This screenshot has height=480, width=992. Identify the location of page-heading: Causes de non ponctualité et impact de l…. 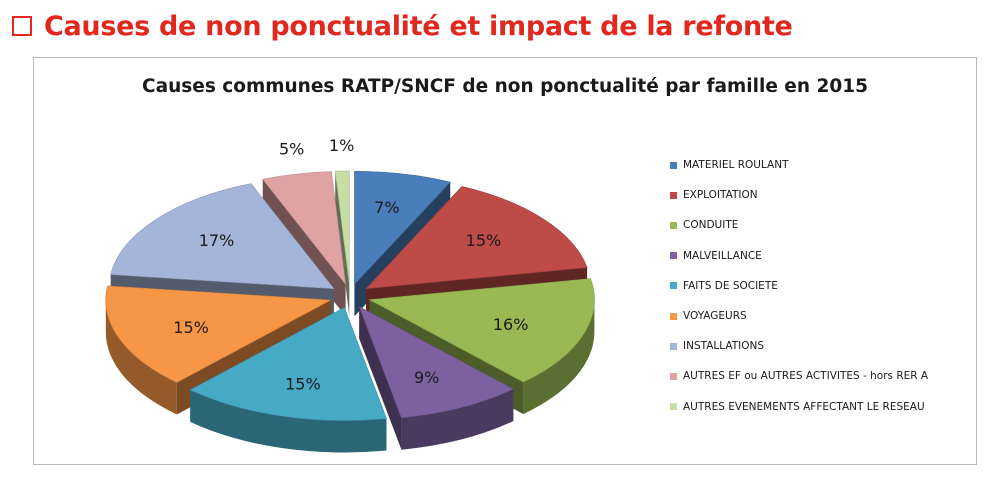
(402, 26).